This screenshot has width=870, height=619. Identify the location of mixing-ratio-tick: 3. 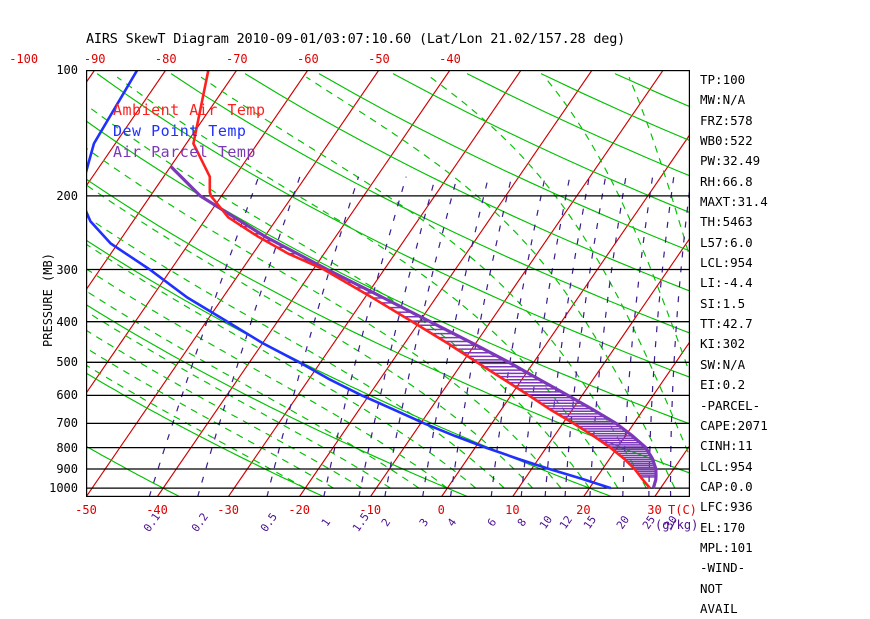
(424, 522).